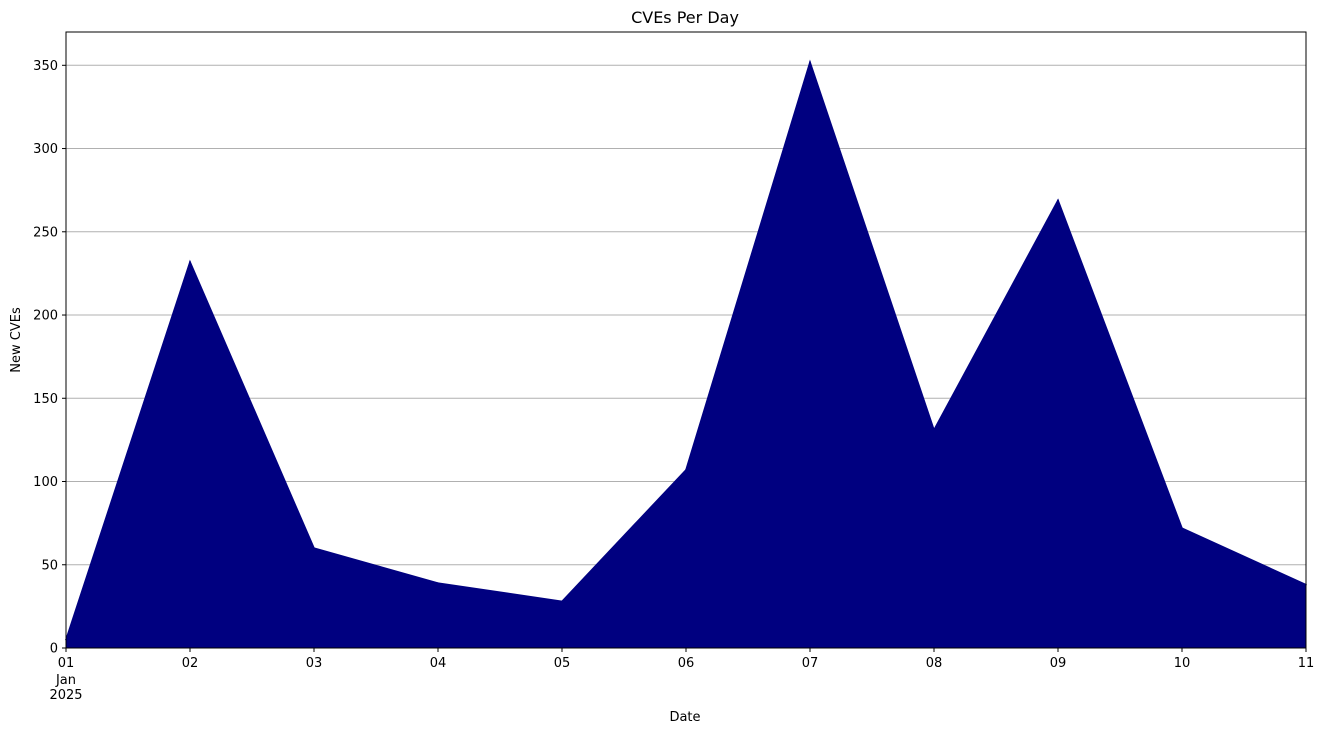  What do you see at coordinates (1182, 663) in the screenshot?
I see `x-tick-label: 10` at bounding box center [1182, 663].